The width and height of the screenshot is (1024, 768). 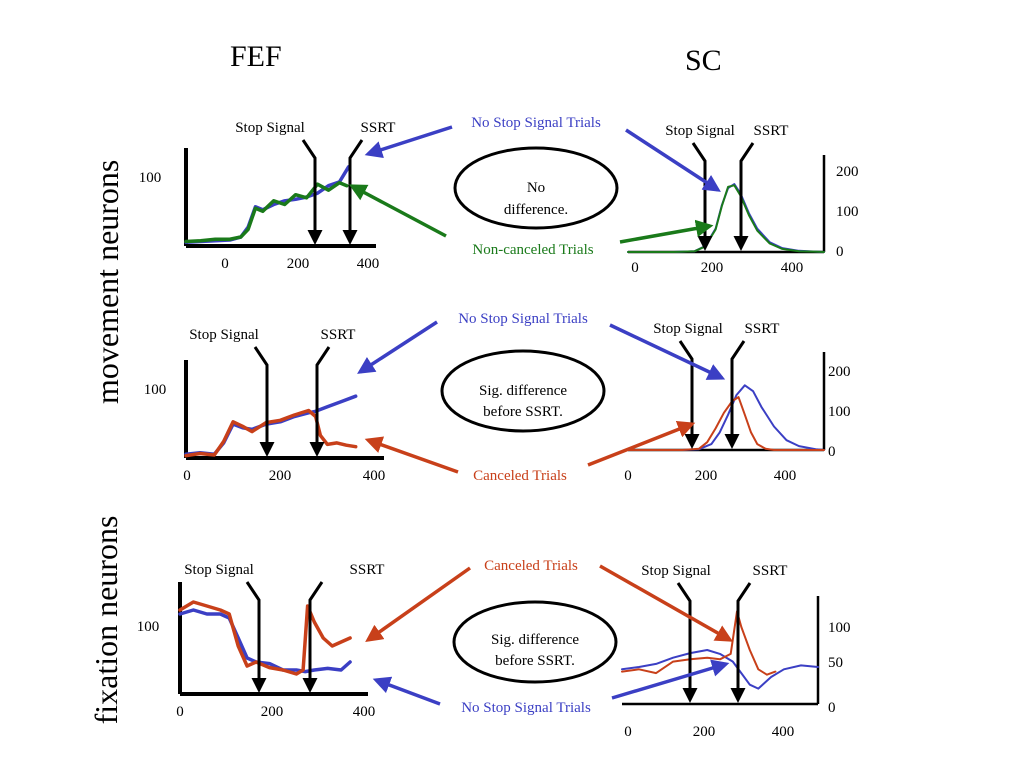 I want to click on sc-column-title: SC, so click(x=703, y=60).